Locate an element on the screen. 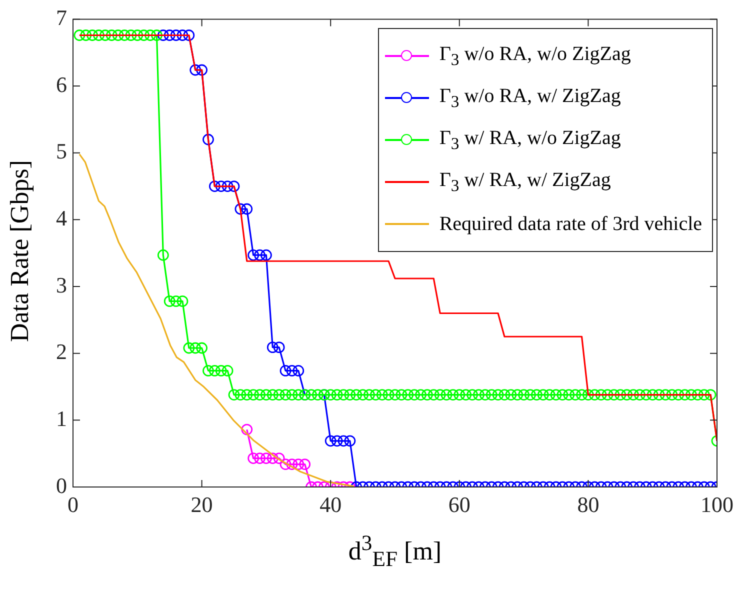 This screenshot has width=741, height=593. x-tick-label: 80 is located at coordinates (588, 504).